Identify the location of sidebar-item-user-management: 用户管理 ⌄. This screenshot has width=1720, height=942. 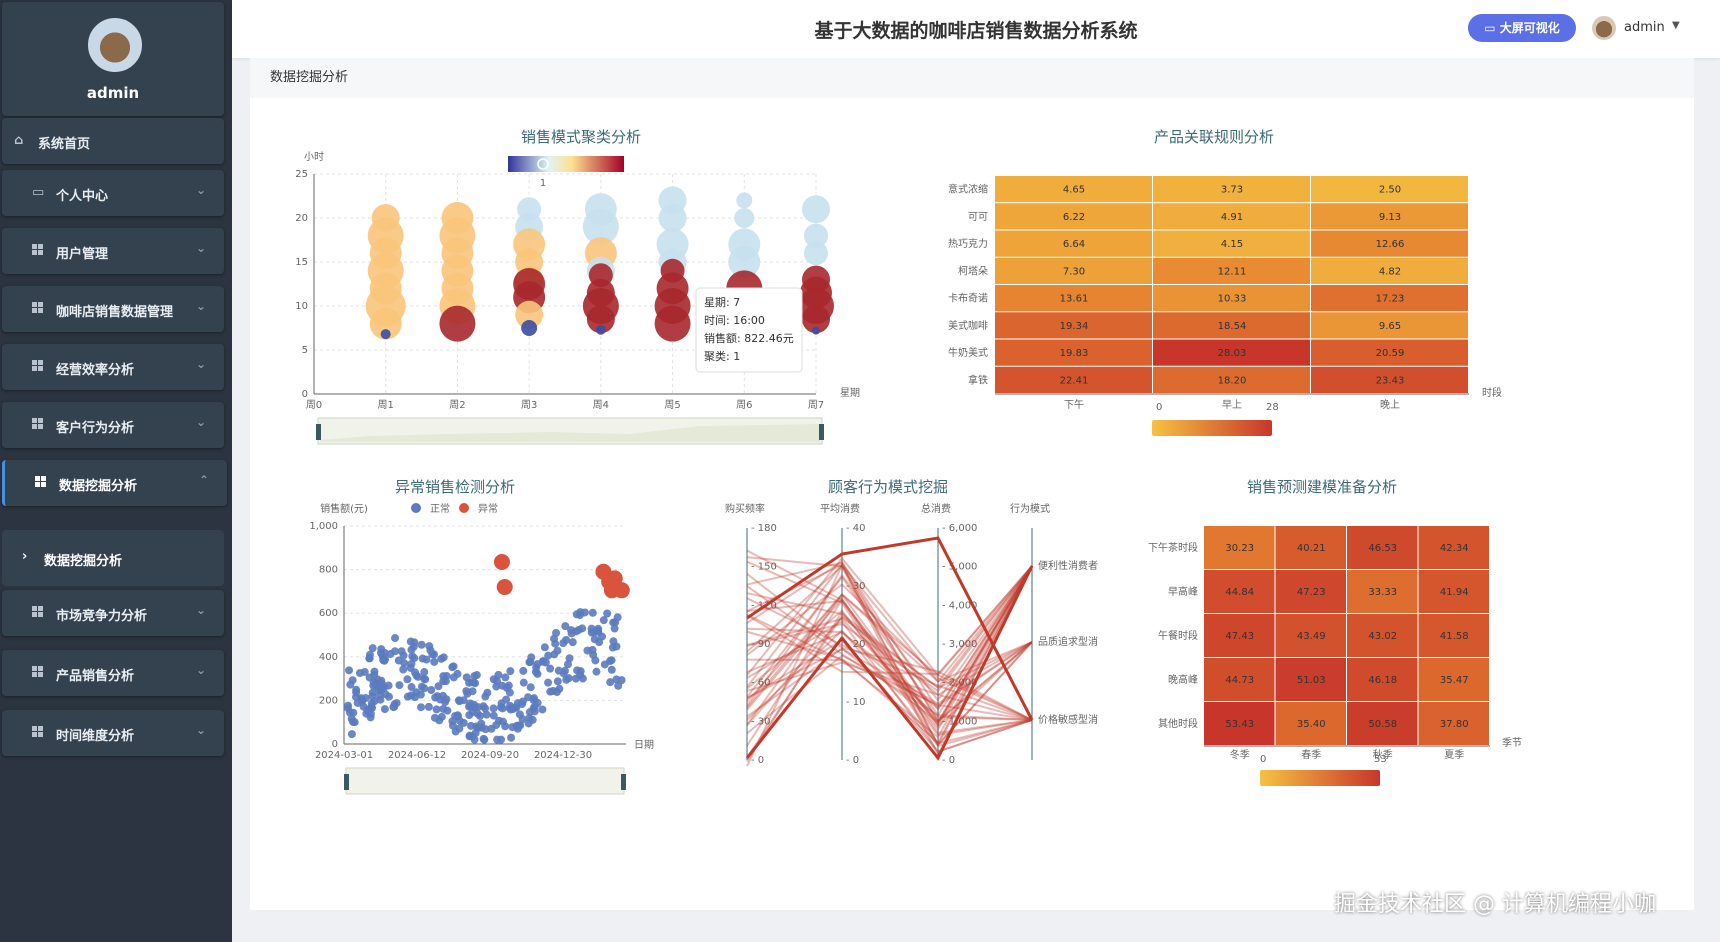
(113, 251).